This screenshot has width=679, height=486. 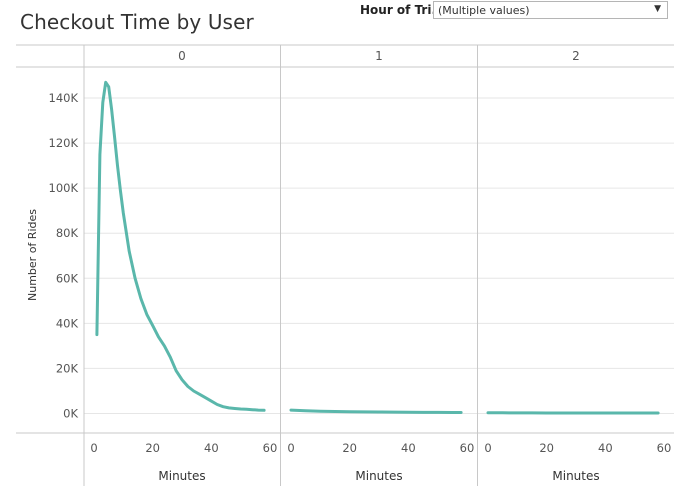 What do you see at coordinates (550, 10) in the screenshot?
I see `hour-filter-dropdown: (Multiple values) ▼` at bounding box center [550, 10].